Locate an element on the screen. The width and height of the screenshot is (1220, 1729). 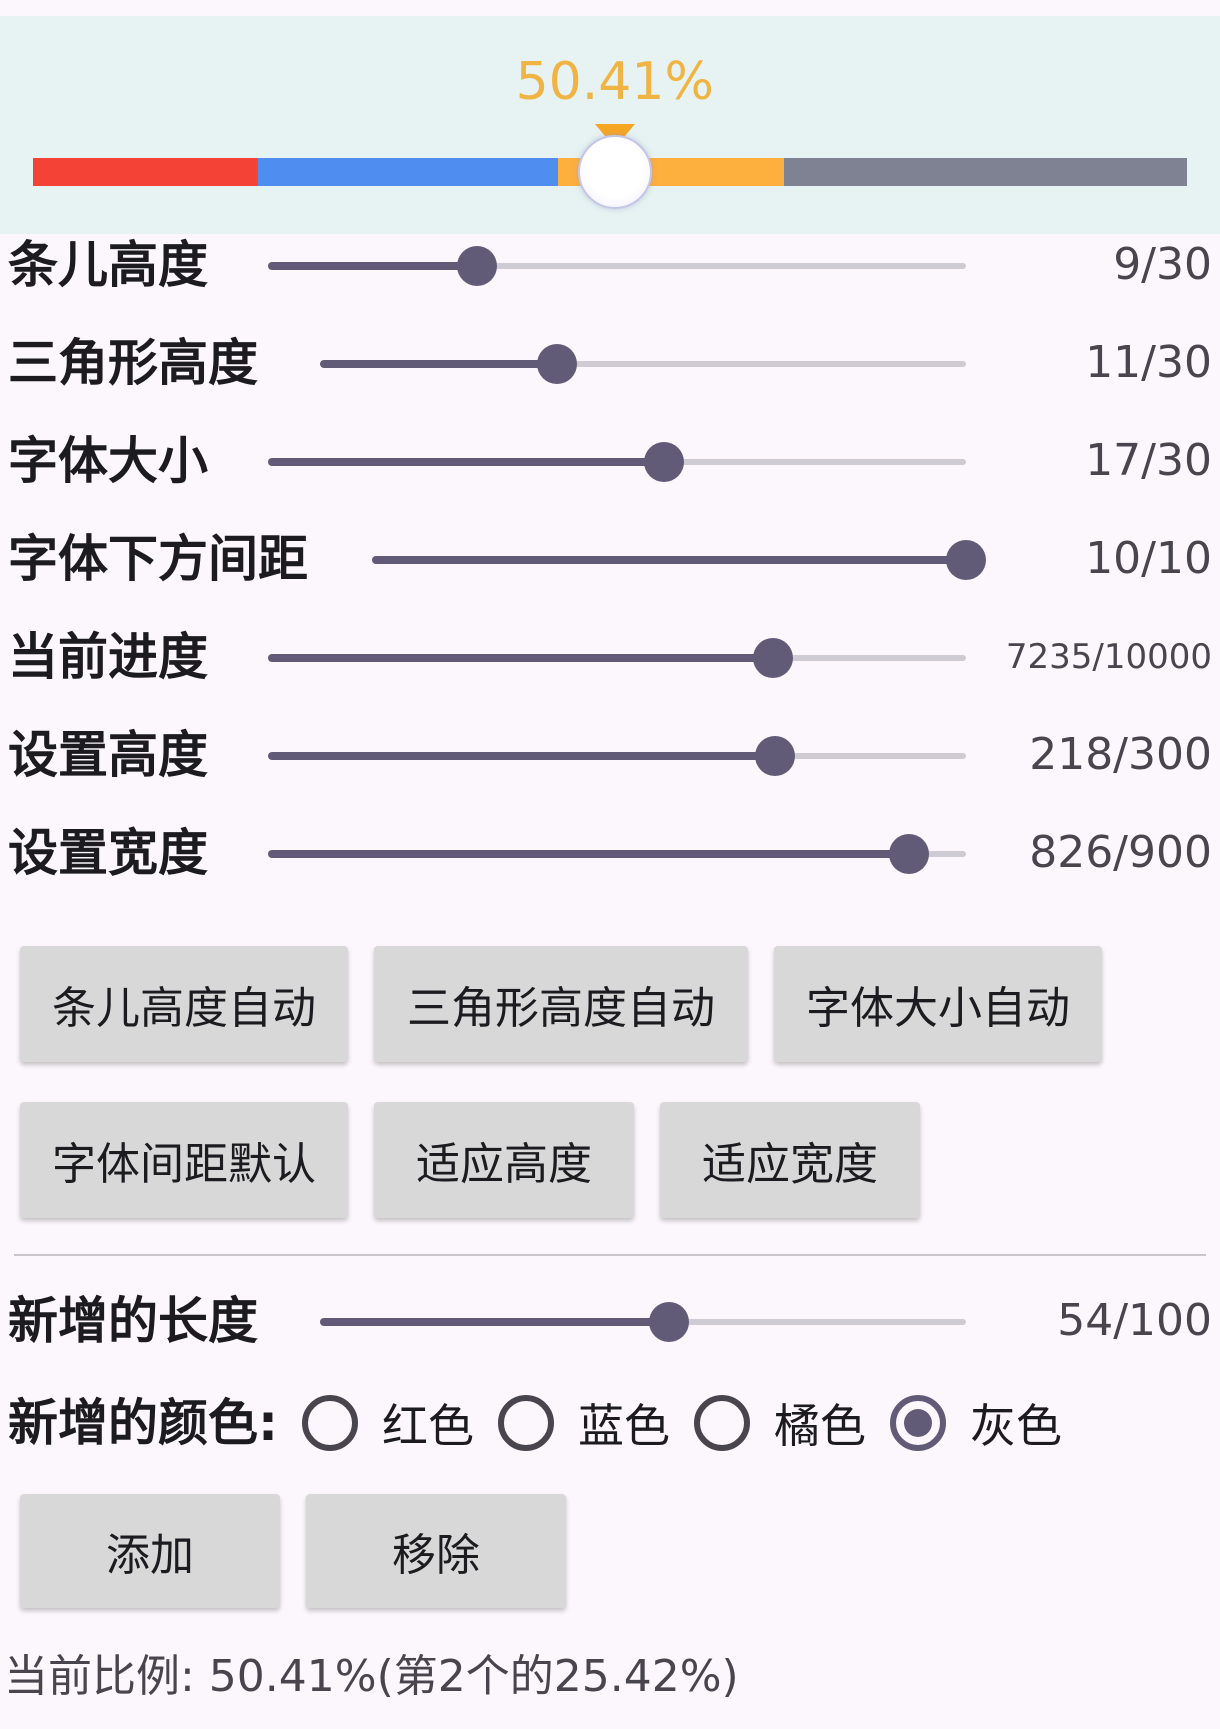
radio-blue: 蓝色 is located at coordinates (584, 1423).